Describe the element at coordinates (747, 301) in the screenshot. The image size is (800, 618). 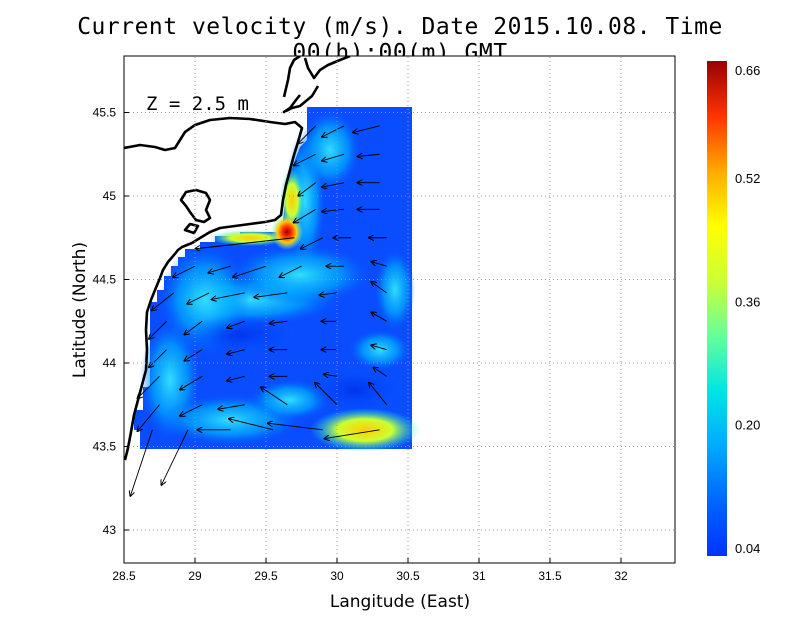
I see `colorbar-tick-label: 0.36` at that location.